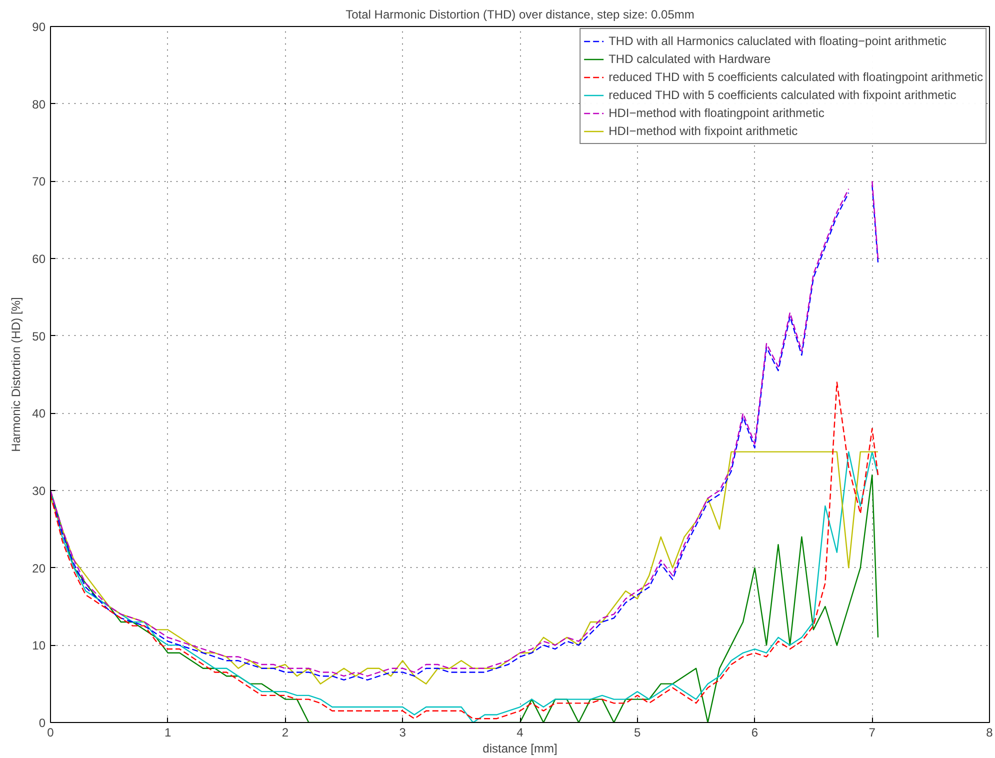  What do you see at coordinates (39, 27) in the screenshot?
I see `y-tick-label: 90` at bounding box center [39, 27].